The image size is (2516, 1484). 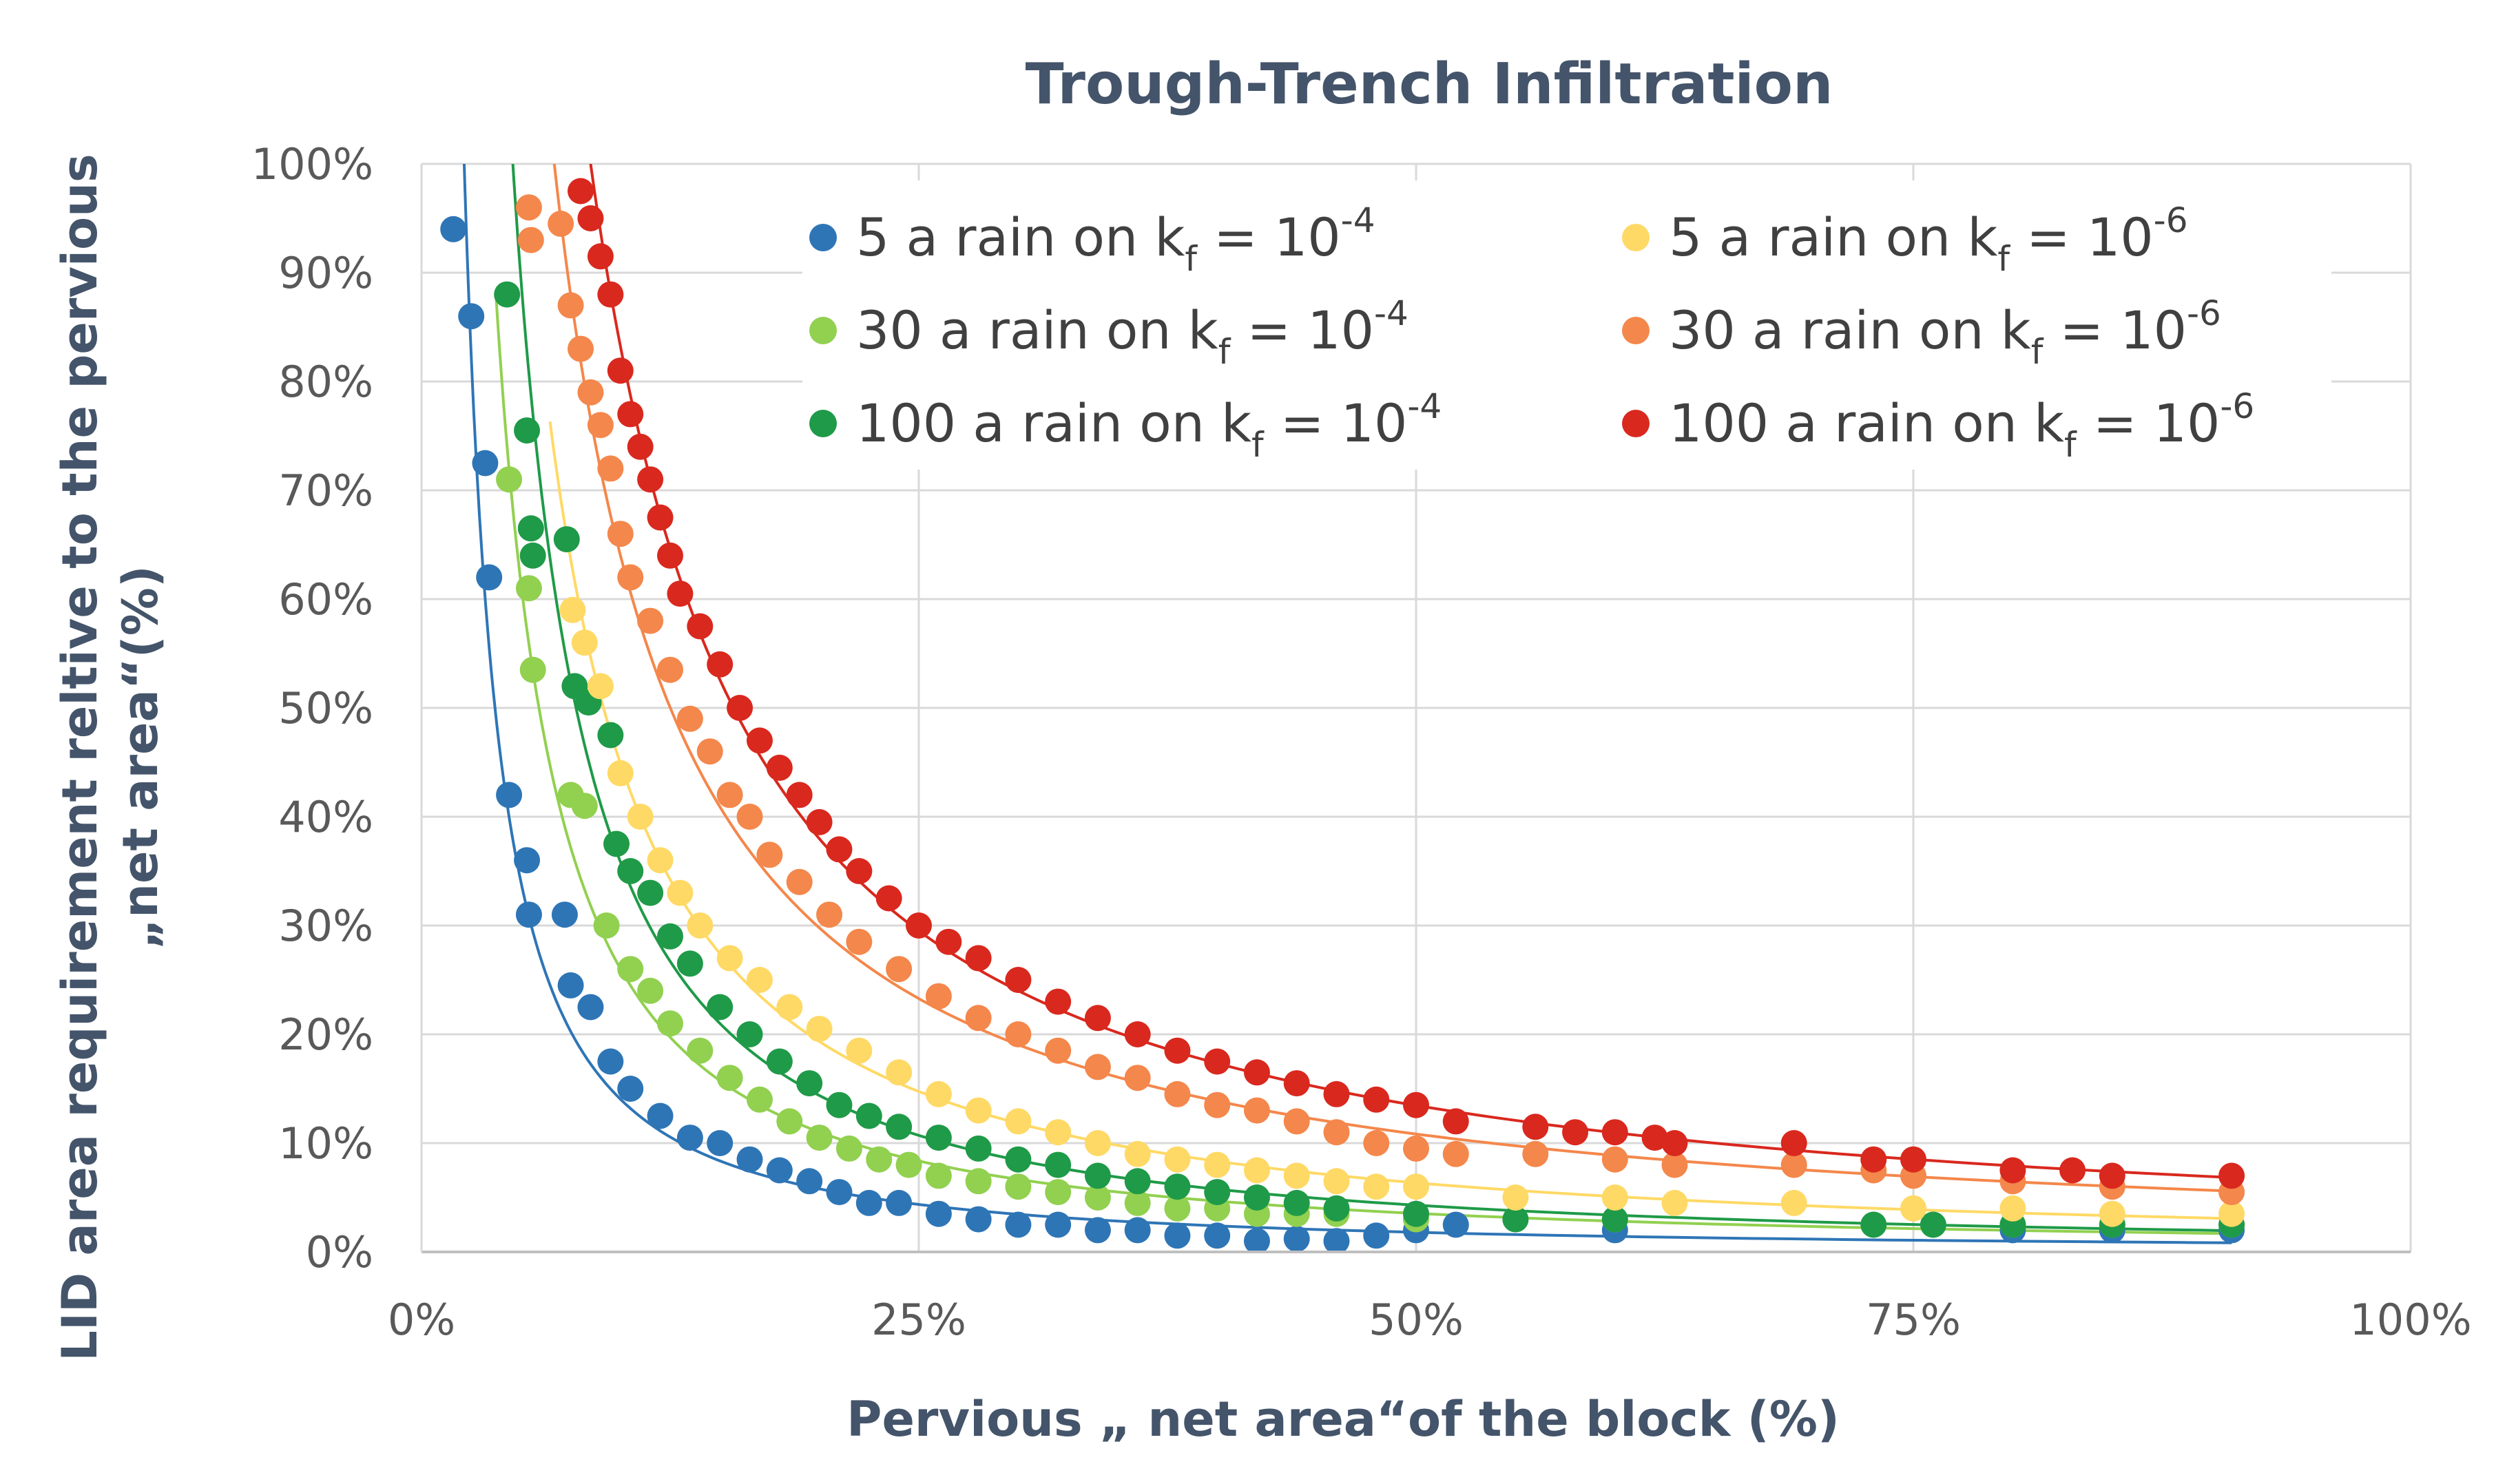 What do you see at coordinates (325, 708) in the screenshot?
I see `y-tick-label: 50%` at bounding box center [325, 708].